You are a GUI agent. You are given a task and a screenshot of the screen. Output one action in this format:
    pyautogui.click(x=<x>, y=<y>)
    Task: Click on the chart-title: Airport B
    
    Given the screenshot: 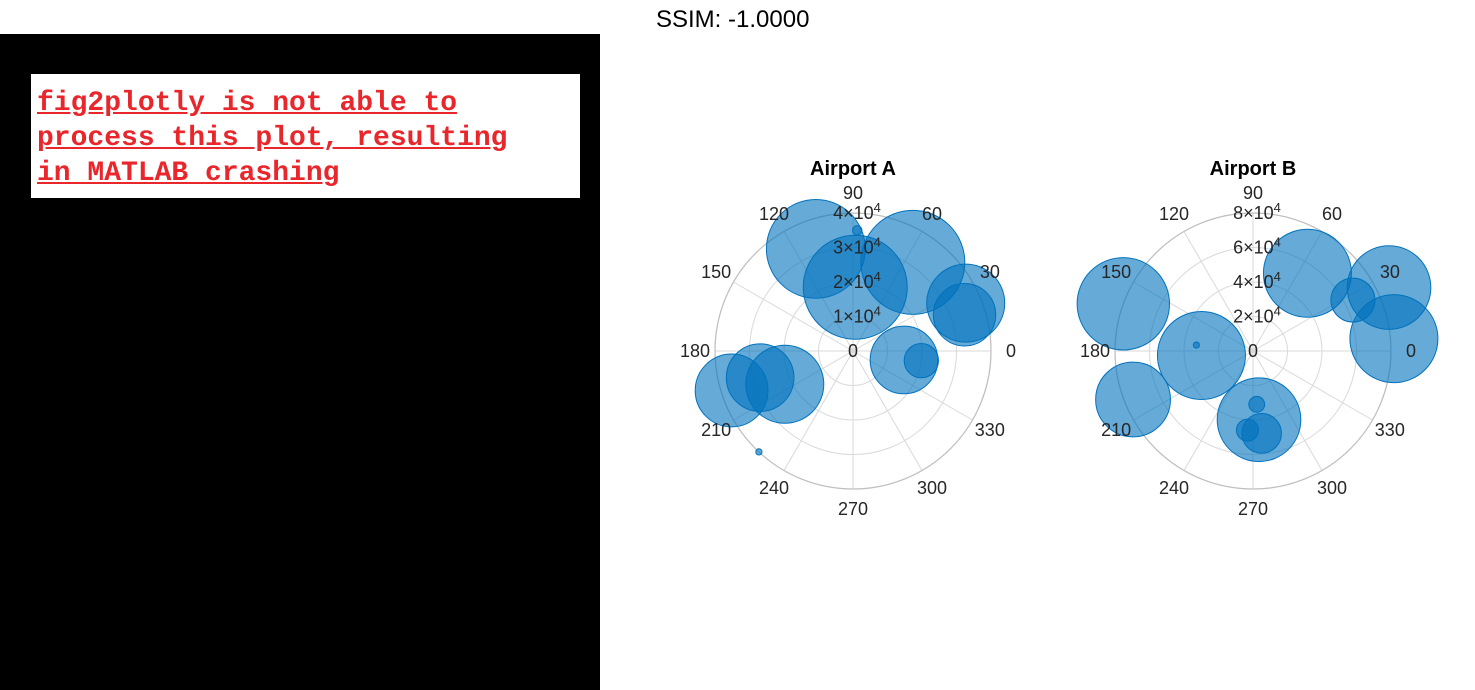 What is the action you would take?
    pyautogui.click(x=1253, y=169)
    